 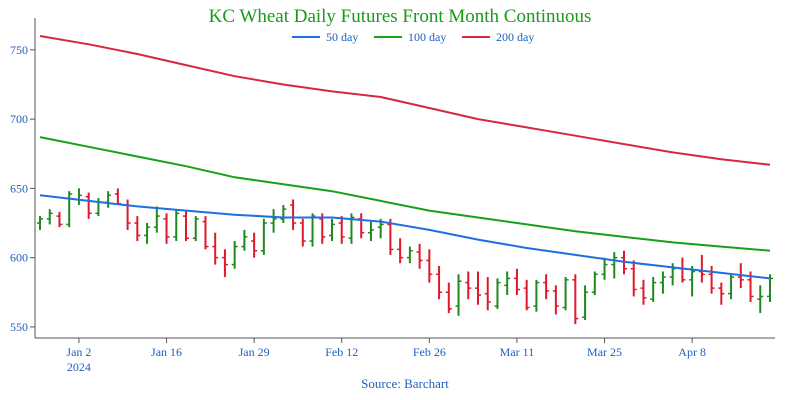 What do you see at coordinates (405, 383) in the screenshot?
I see `source-label: Source: Barchart` at bounding box center [405, 383].